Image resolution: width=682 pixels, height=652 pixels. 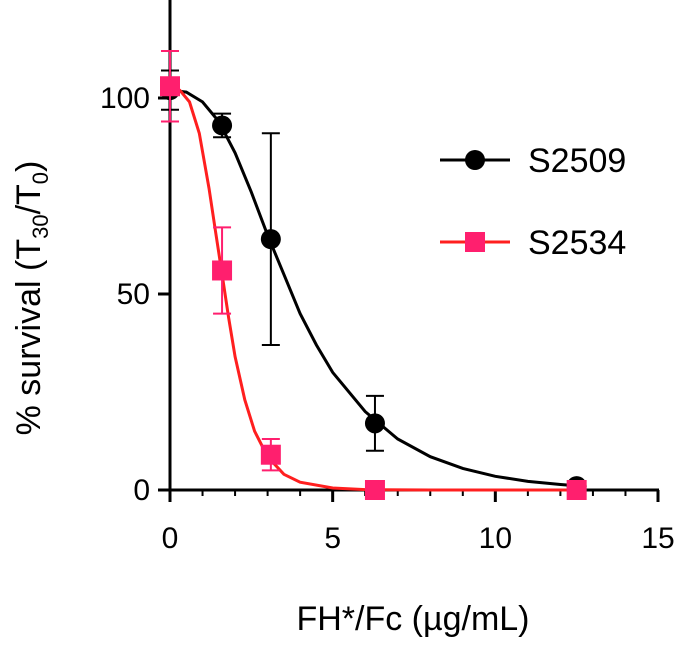 I want to click on y-axis-title: % survival (T30/T0), so click(x=31, y=298).